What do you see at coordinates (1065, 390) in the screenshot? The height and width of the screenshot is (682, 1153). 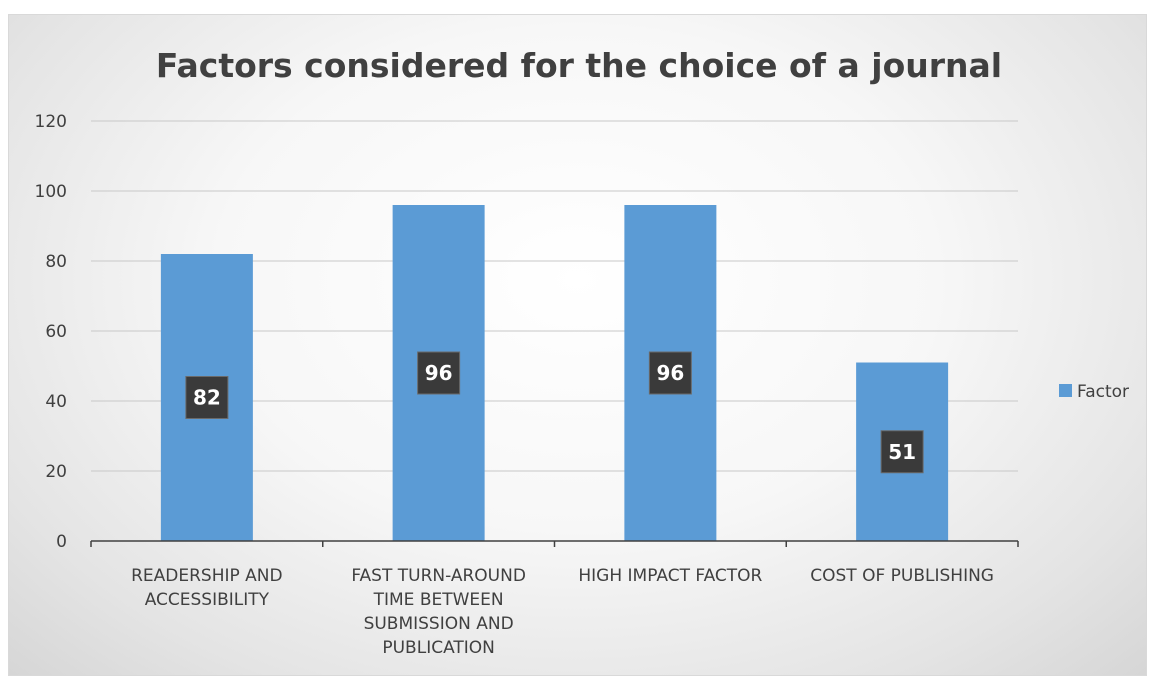 I see `legend-swatch` at bounding box center [1065, 390].